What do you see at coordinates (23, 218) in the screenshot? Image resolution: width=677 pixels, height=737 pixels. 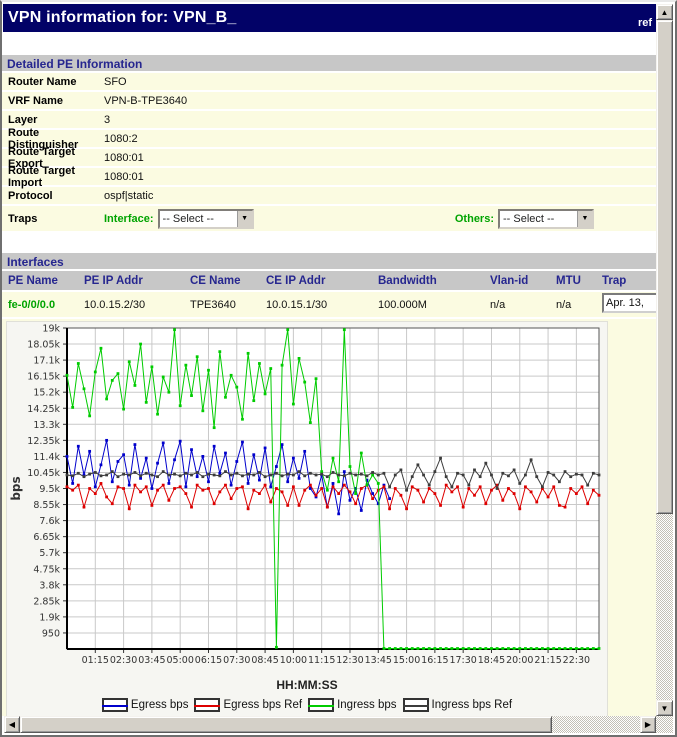 I see `traps-label: Traps` at bounding box center [23, 218].